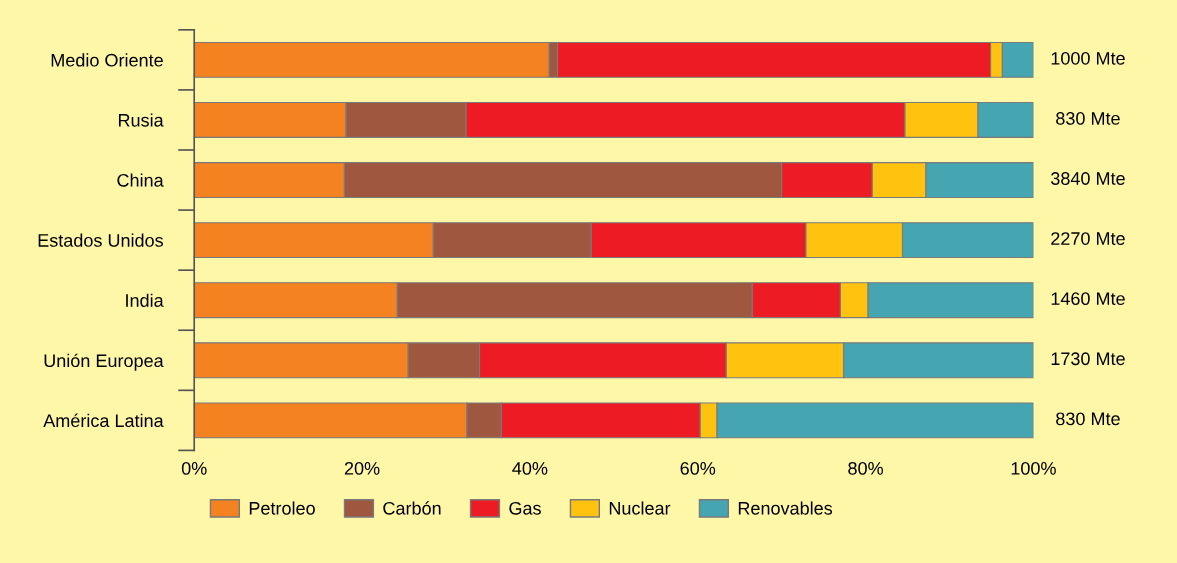 The image size is (1177, 563). Describe the element at coordinates (282, 508) in the screenshot. I see `legend-label: Petroleo` at that location.